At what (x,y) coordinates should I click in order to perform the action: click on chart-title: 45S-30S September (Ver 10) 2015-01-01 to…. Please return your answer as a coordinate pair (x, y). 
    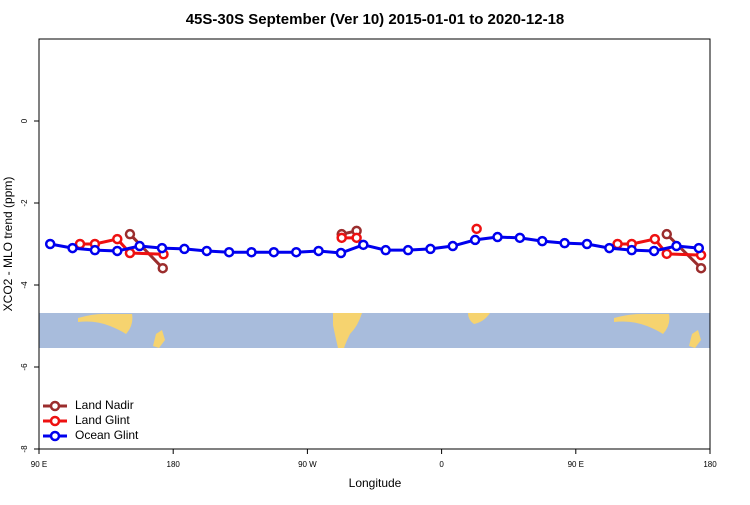
    Looking at the image, I should click on (375, 19).